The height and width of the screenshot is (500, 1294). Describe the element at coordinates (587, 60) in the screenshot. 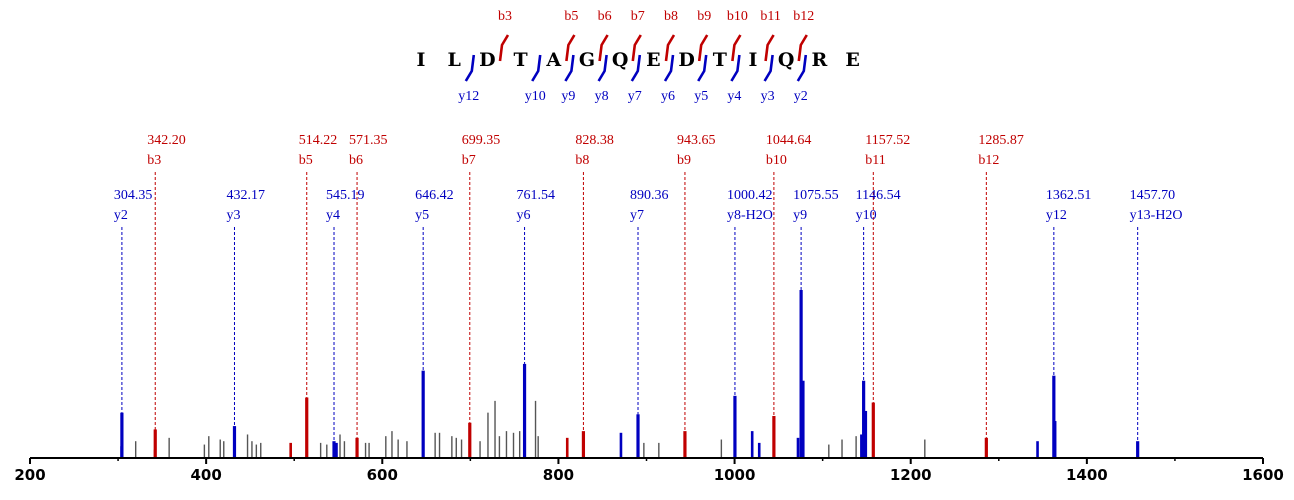

I see `sequence-residue: G` at that location.